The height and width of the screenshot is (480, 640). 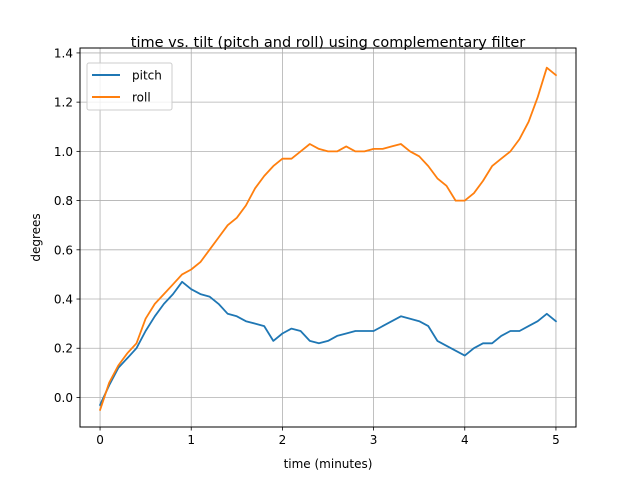 I want to click on x-tick-label: 4, so click(x=465, y=440).